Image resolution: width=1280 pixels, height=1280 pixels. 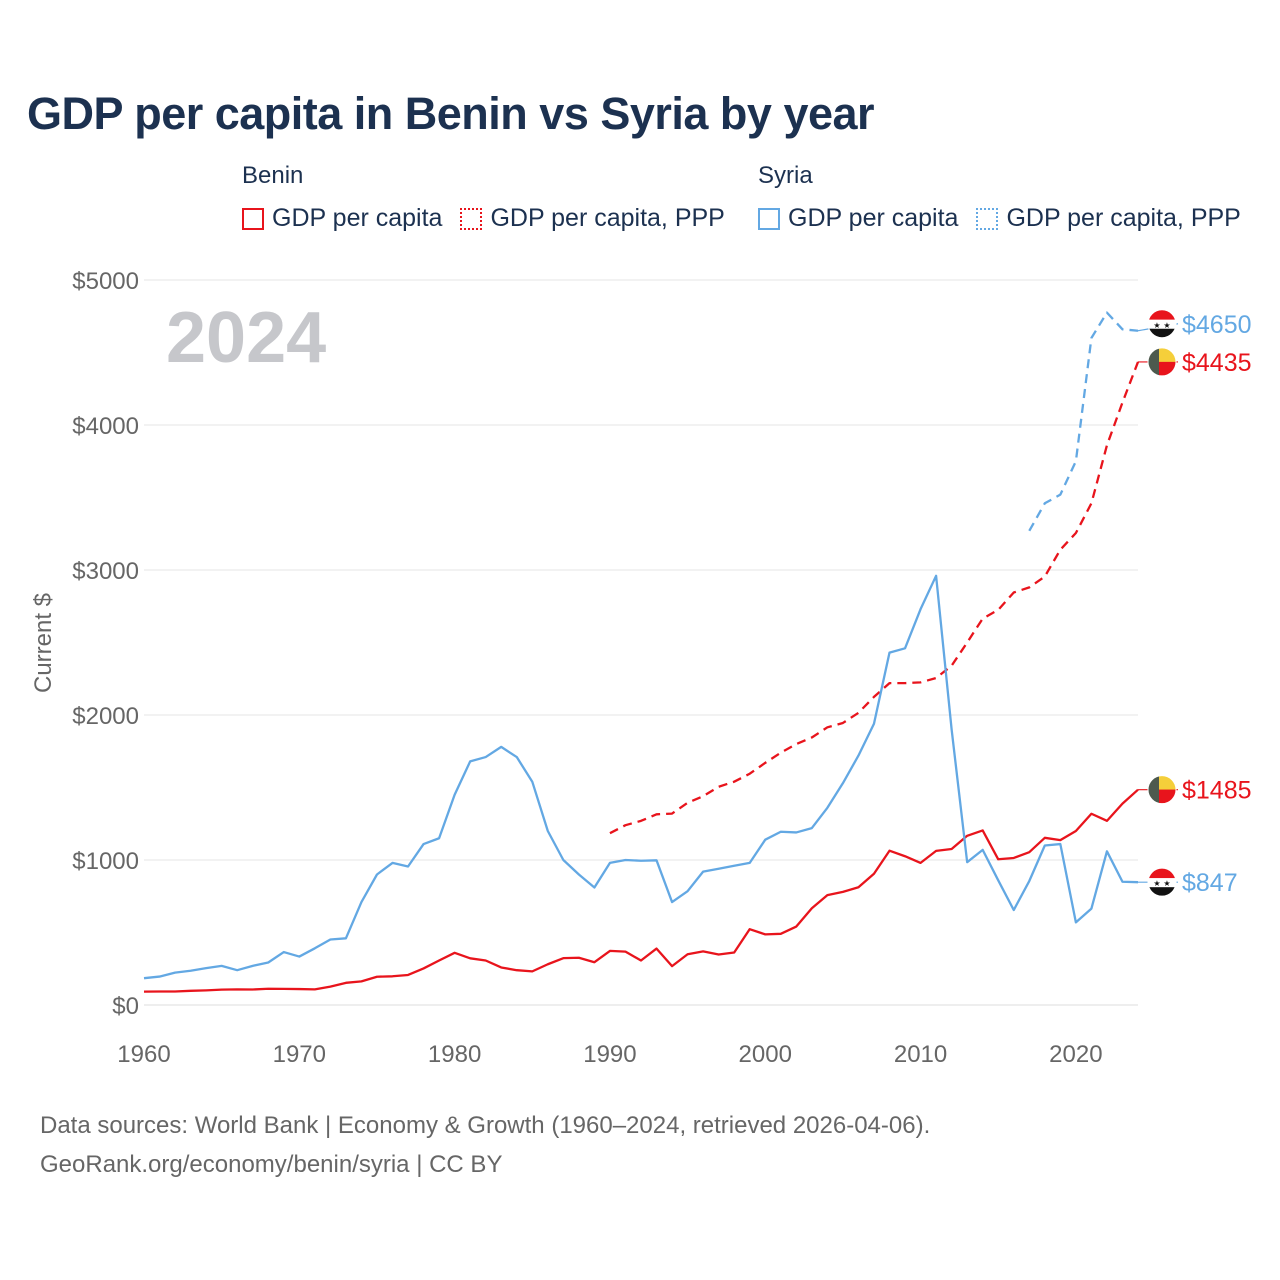 I want to click on end-value-label: $4435, so click(x=1217, y=363).